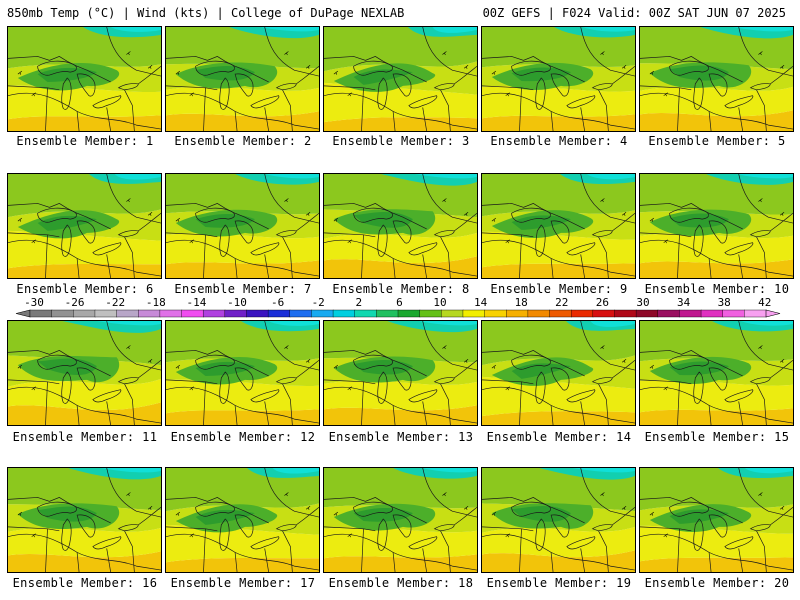  I want to click on colorbar-tick-label: -30, so click(34, 302).